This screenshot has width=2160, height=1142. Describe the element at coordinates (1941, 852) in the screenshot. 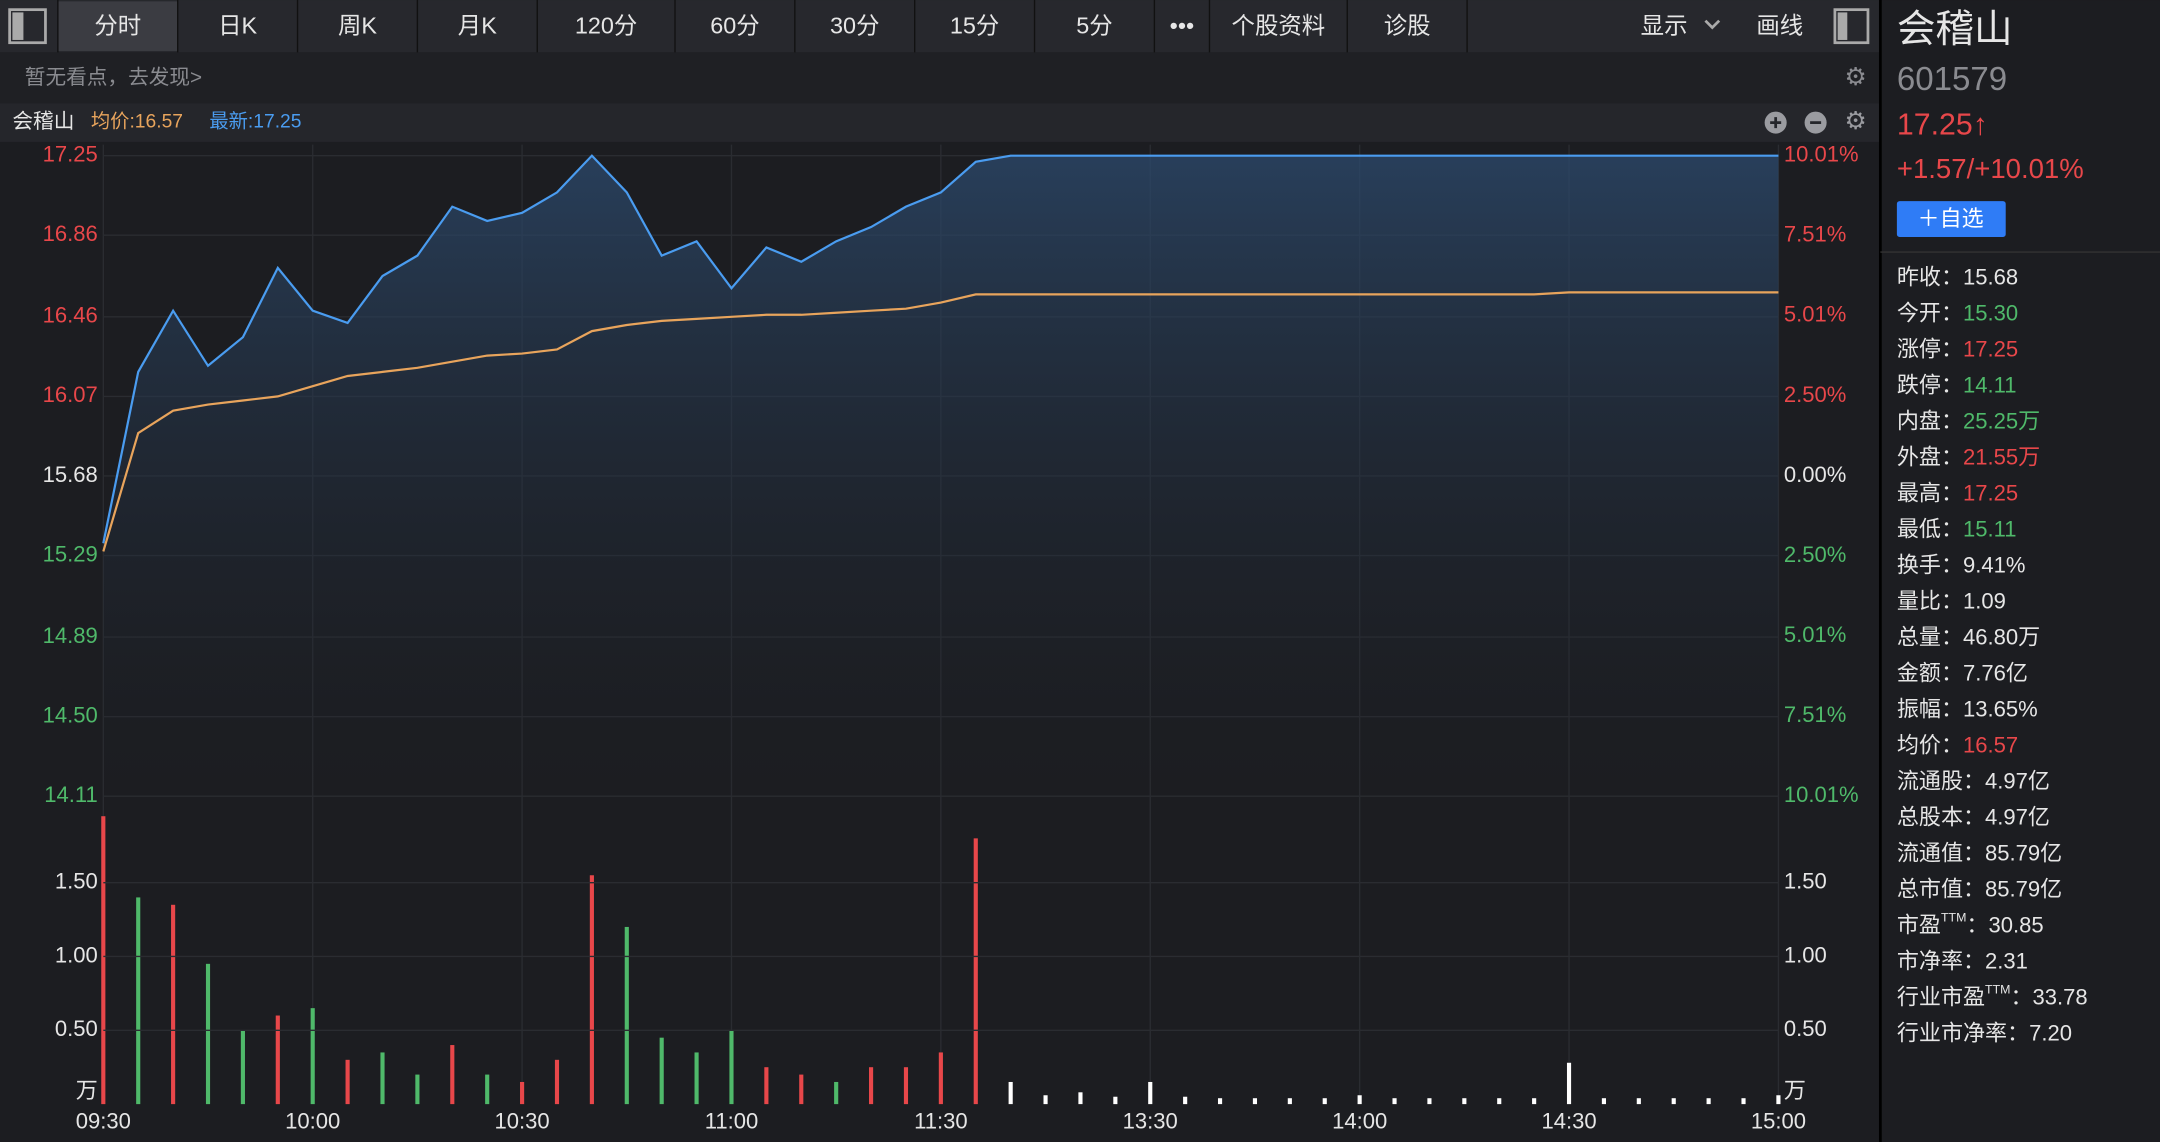

I see `stat-label: 流通值：` at that location.